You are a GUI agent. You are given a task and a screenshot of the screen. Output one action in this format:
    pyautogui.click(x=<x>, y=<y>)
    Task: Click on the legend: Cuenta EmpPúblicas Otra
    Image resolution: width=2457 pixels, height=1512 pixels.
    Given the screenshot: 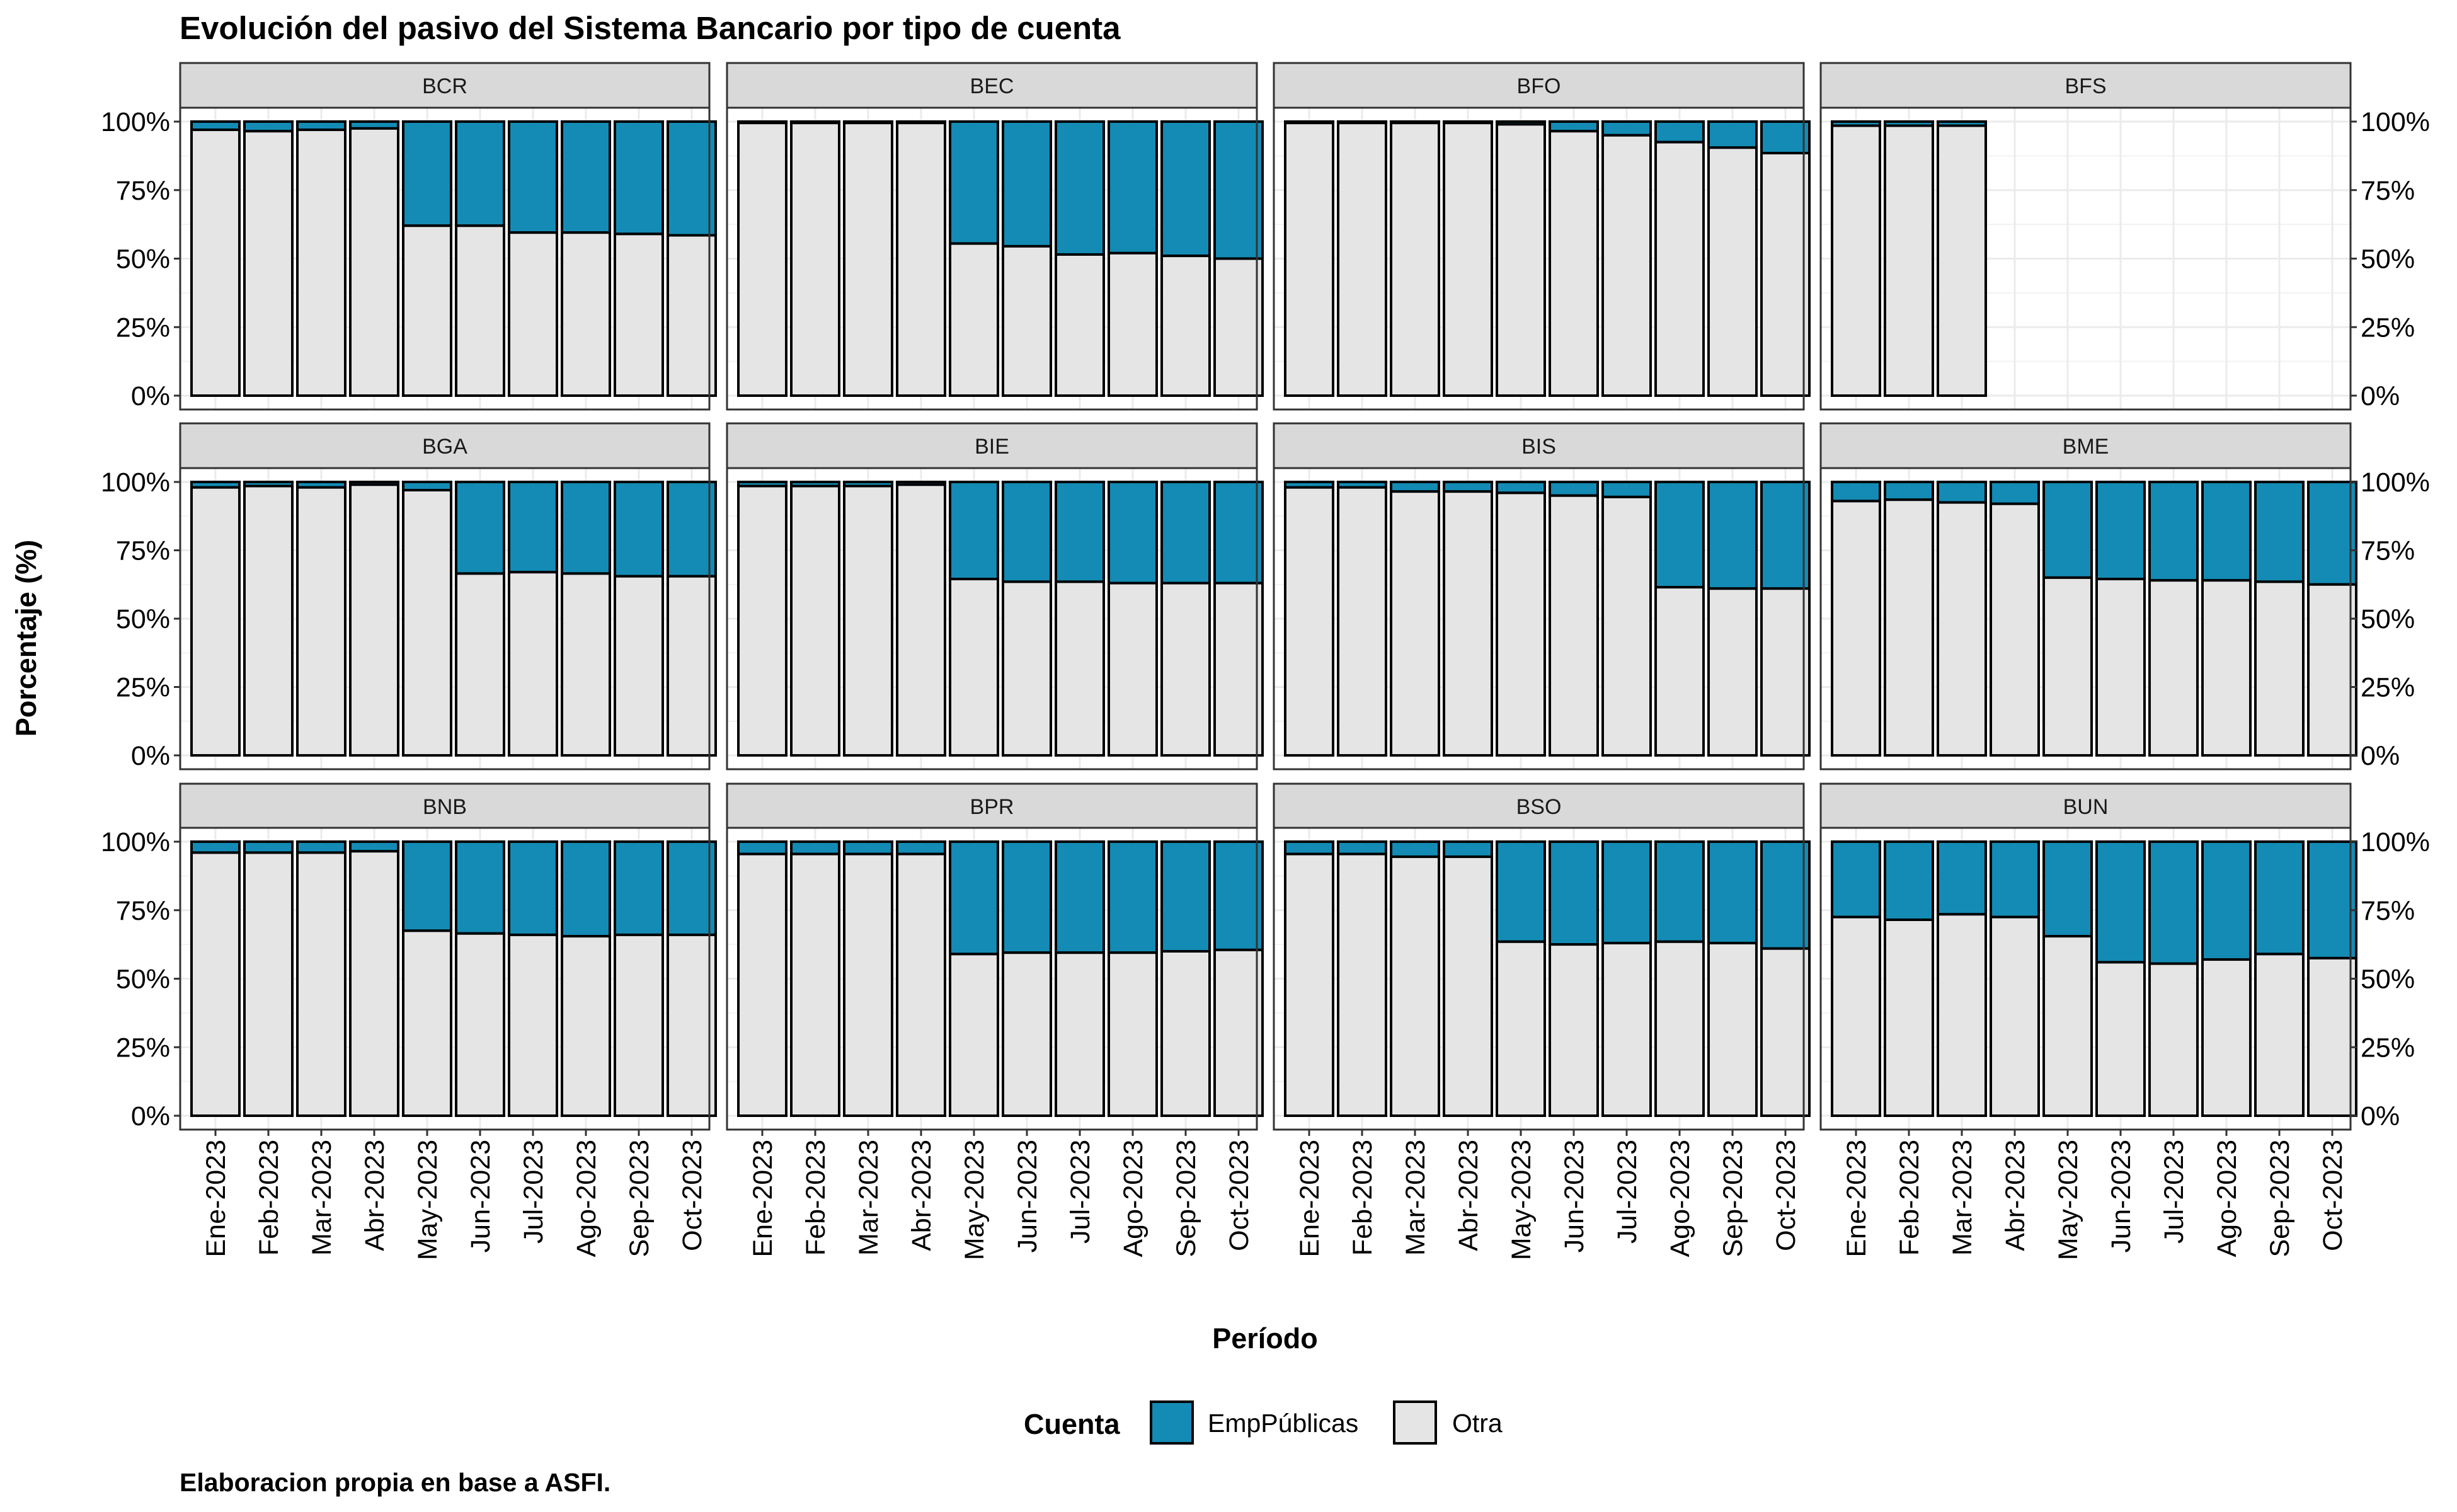 What is the action you would take?
    pyautogui.click(x=1263, y=1422)
    